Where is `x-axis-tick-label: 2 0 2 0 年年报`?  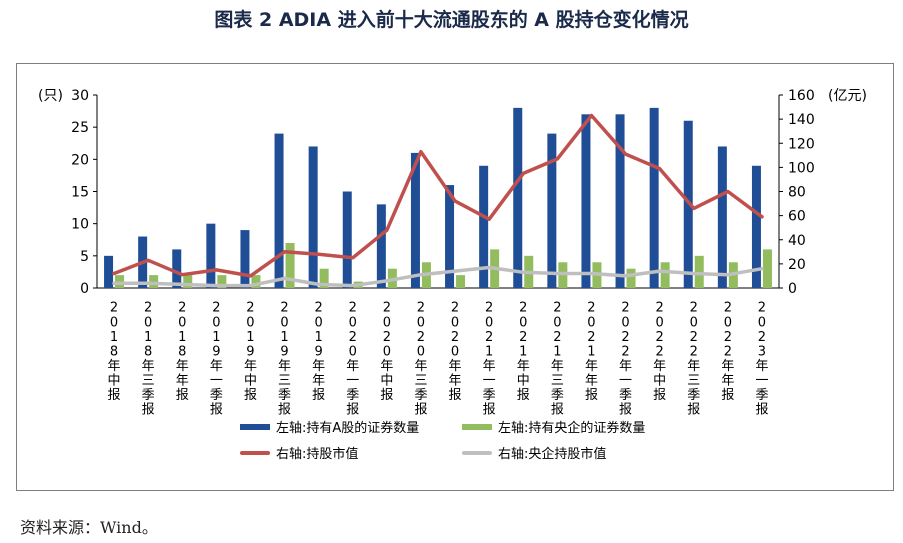
x-axis-tick-label: 2 0 2 0 年年报 is located at coordinates (455, 352).